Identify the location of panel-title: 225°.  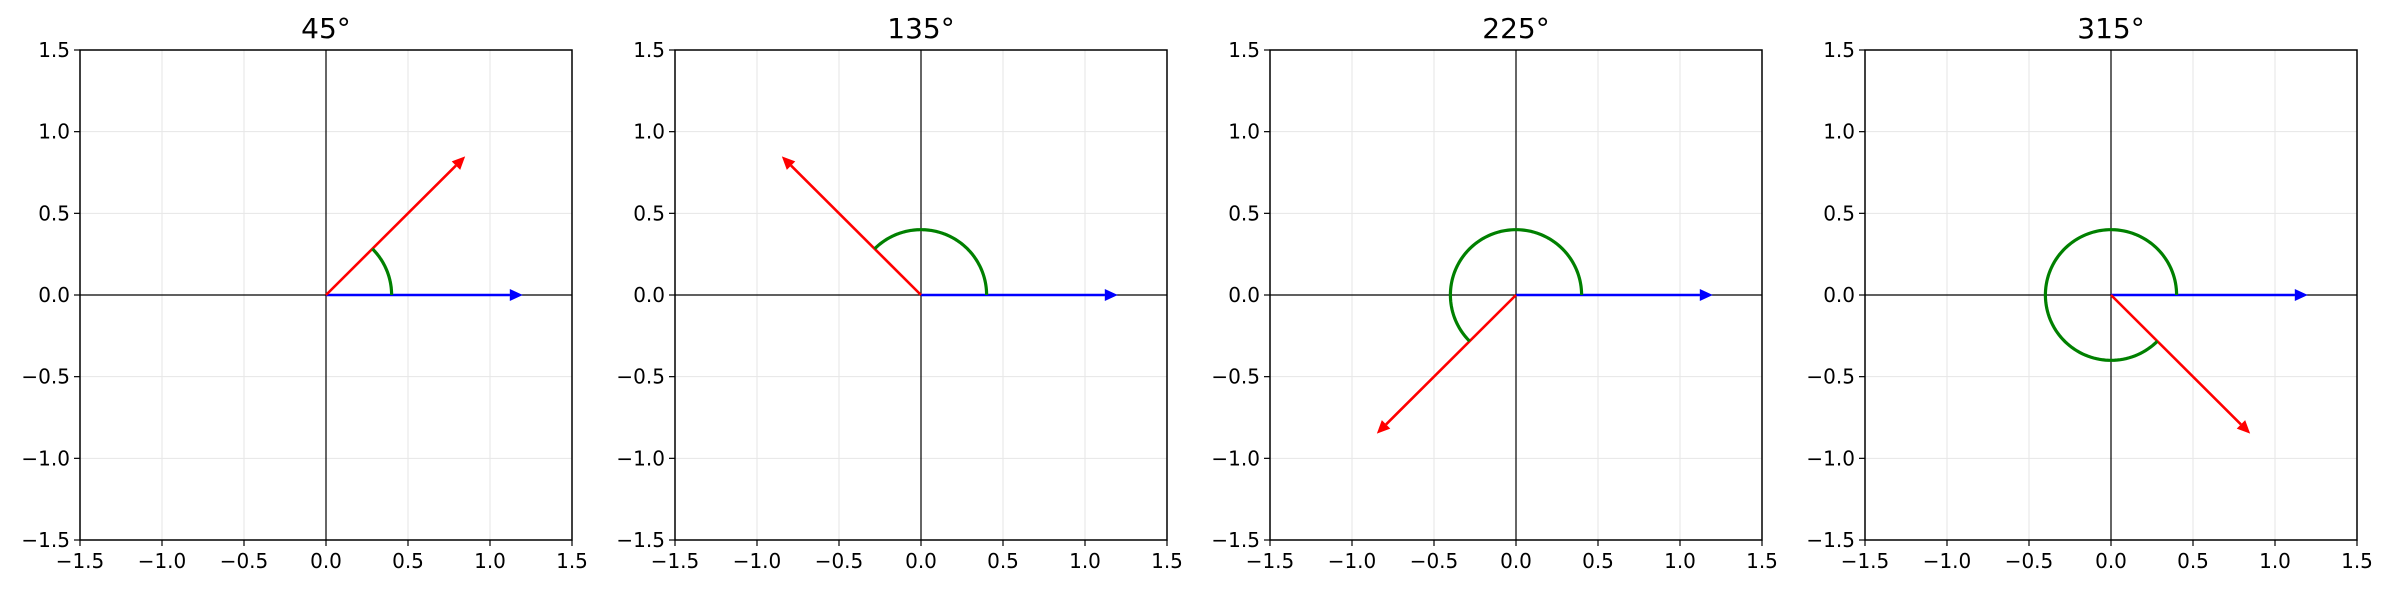
(1515, 28).